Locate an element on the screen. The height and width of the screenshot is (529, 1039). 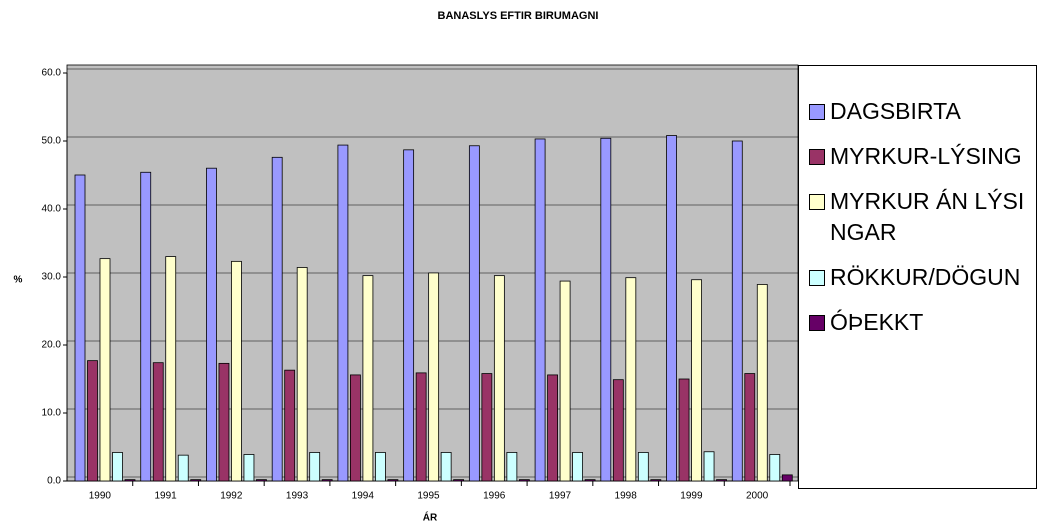
x-tick-label: 1999 is located at coordinates (691, 496).